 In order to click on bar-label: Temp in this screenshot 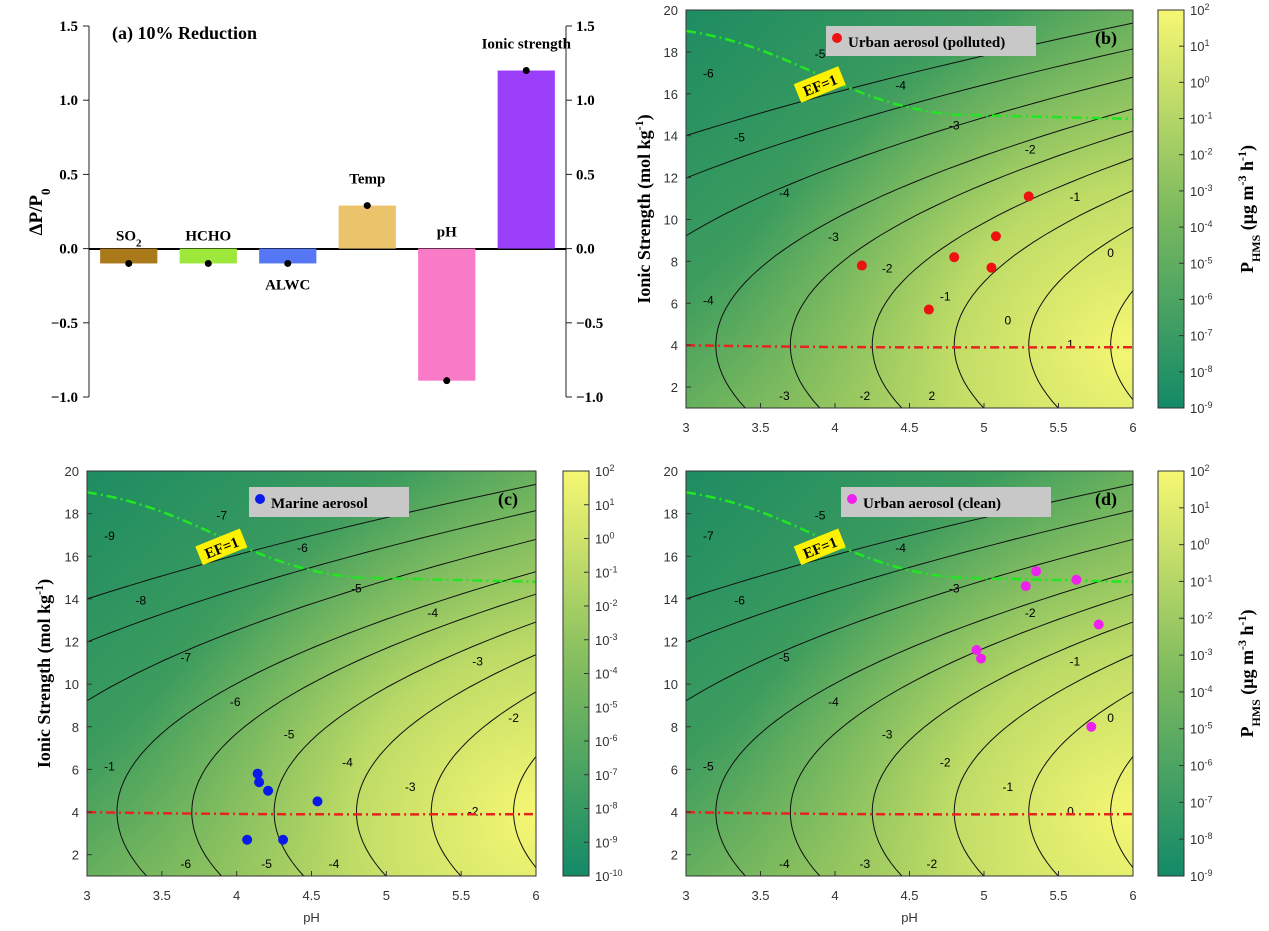, I will do `click(367, 180)`.